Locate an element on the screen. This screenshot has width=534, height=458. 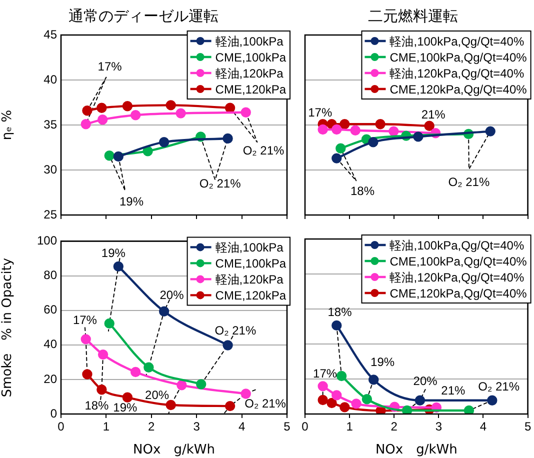
y-tick-label: 30 is located at coordinates (51, 169).